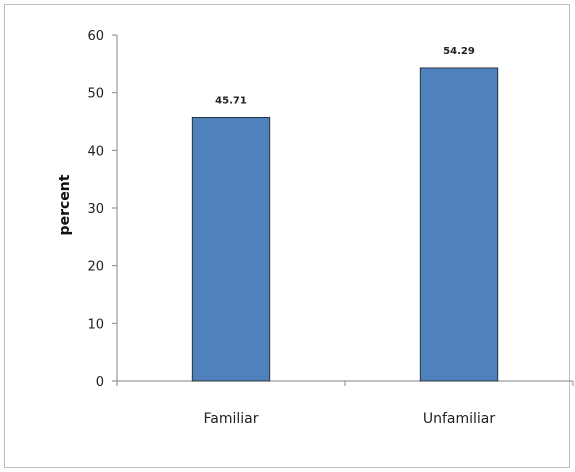  I want to click on y-tick-label: 20, so click(95, 267).